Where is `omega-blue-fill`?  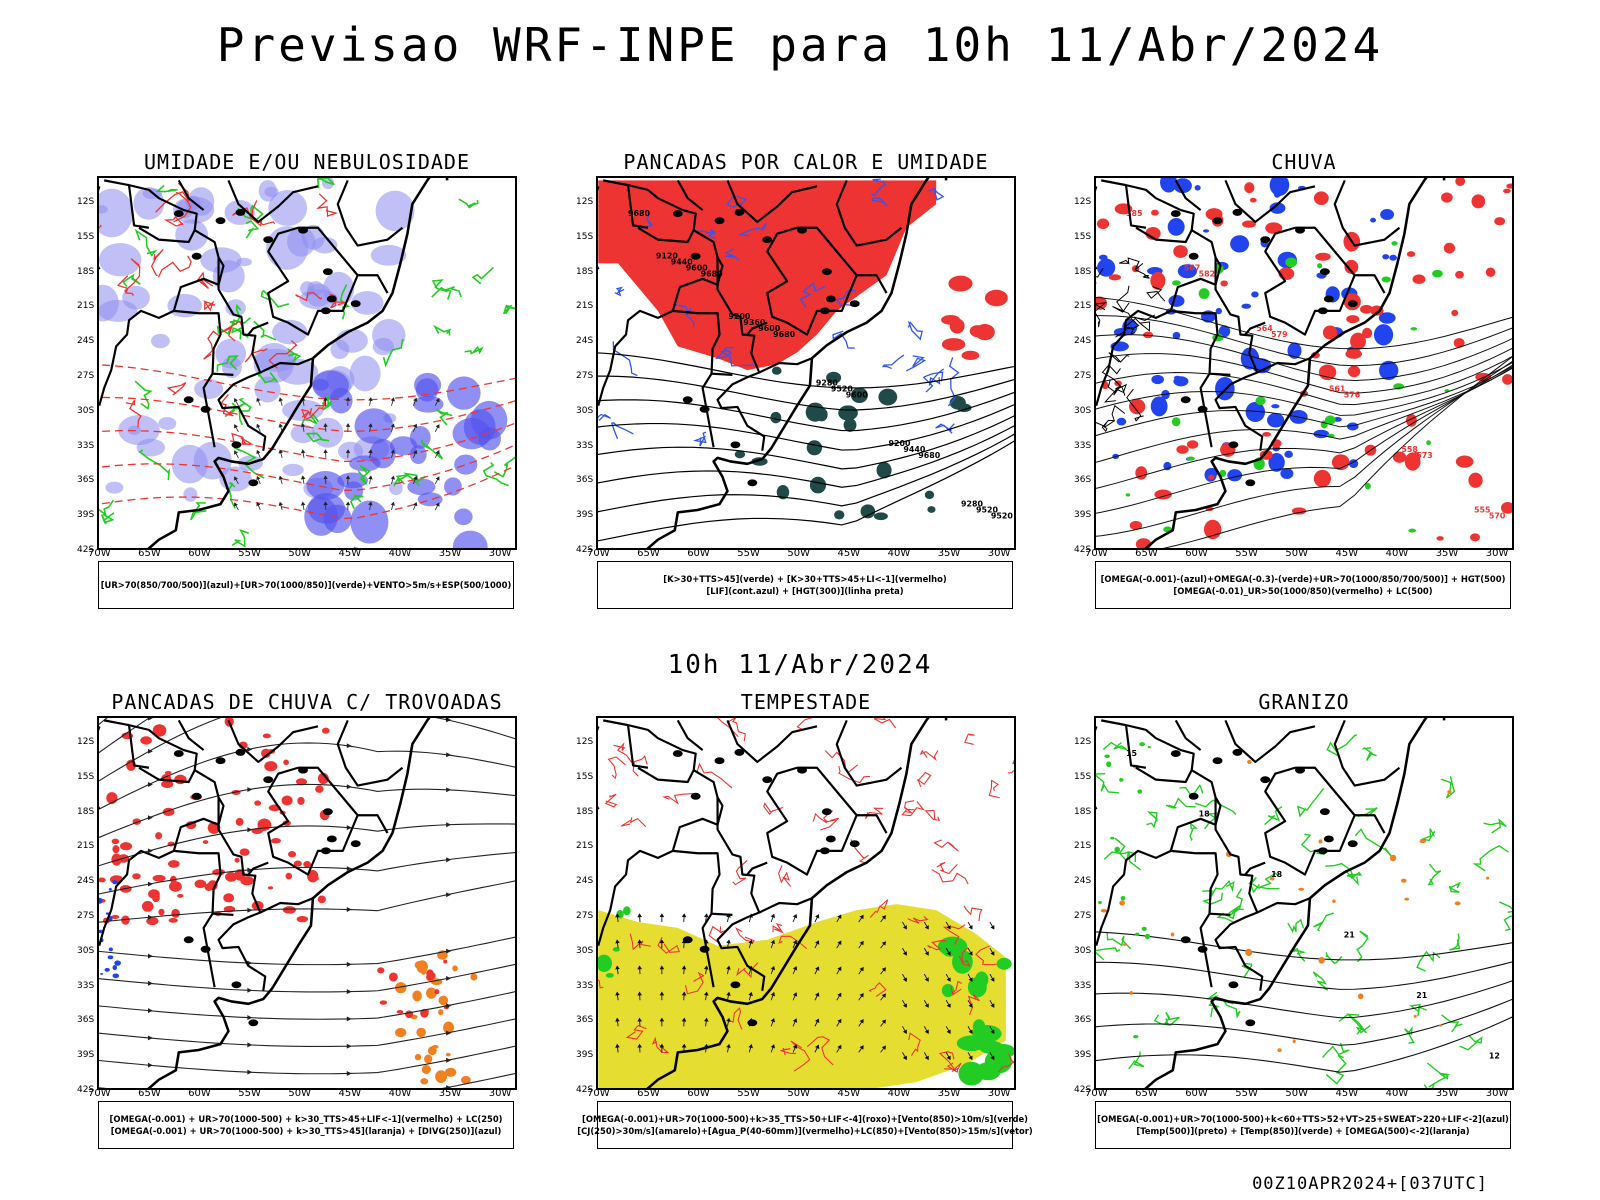 omega-blue-fill is located at coordinates (1248, 330).